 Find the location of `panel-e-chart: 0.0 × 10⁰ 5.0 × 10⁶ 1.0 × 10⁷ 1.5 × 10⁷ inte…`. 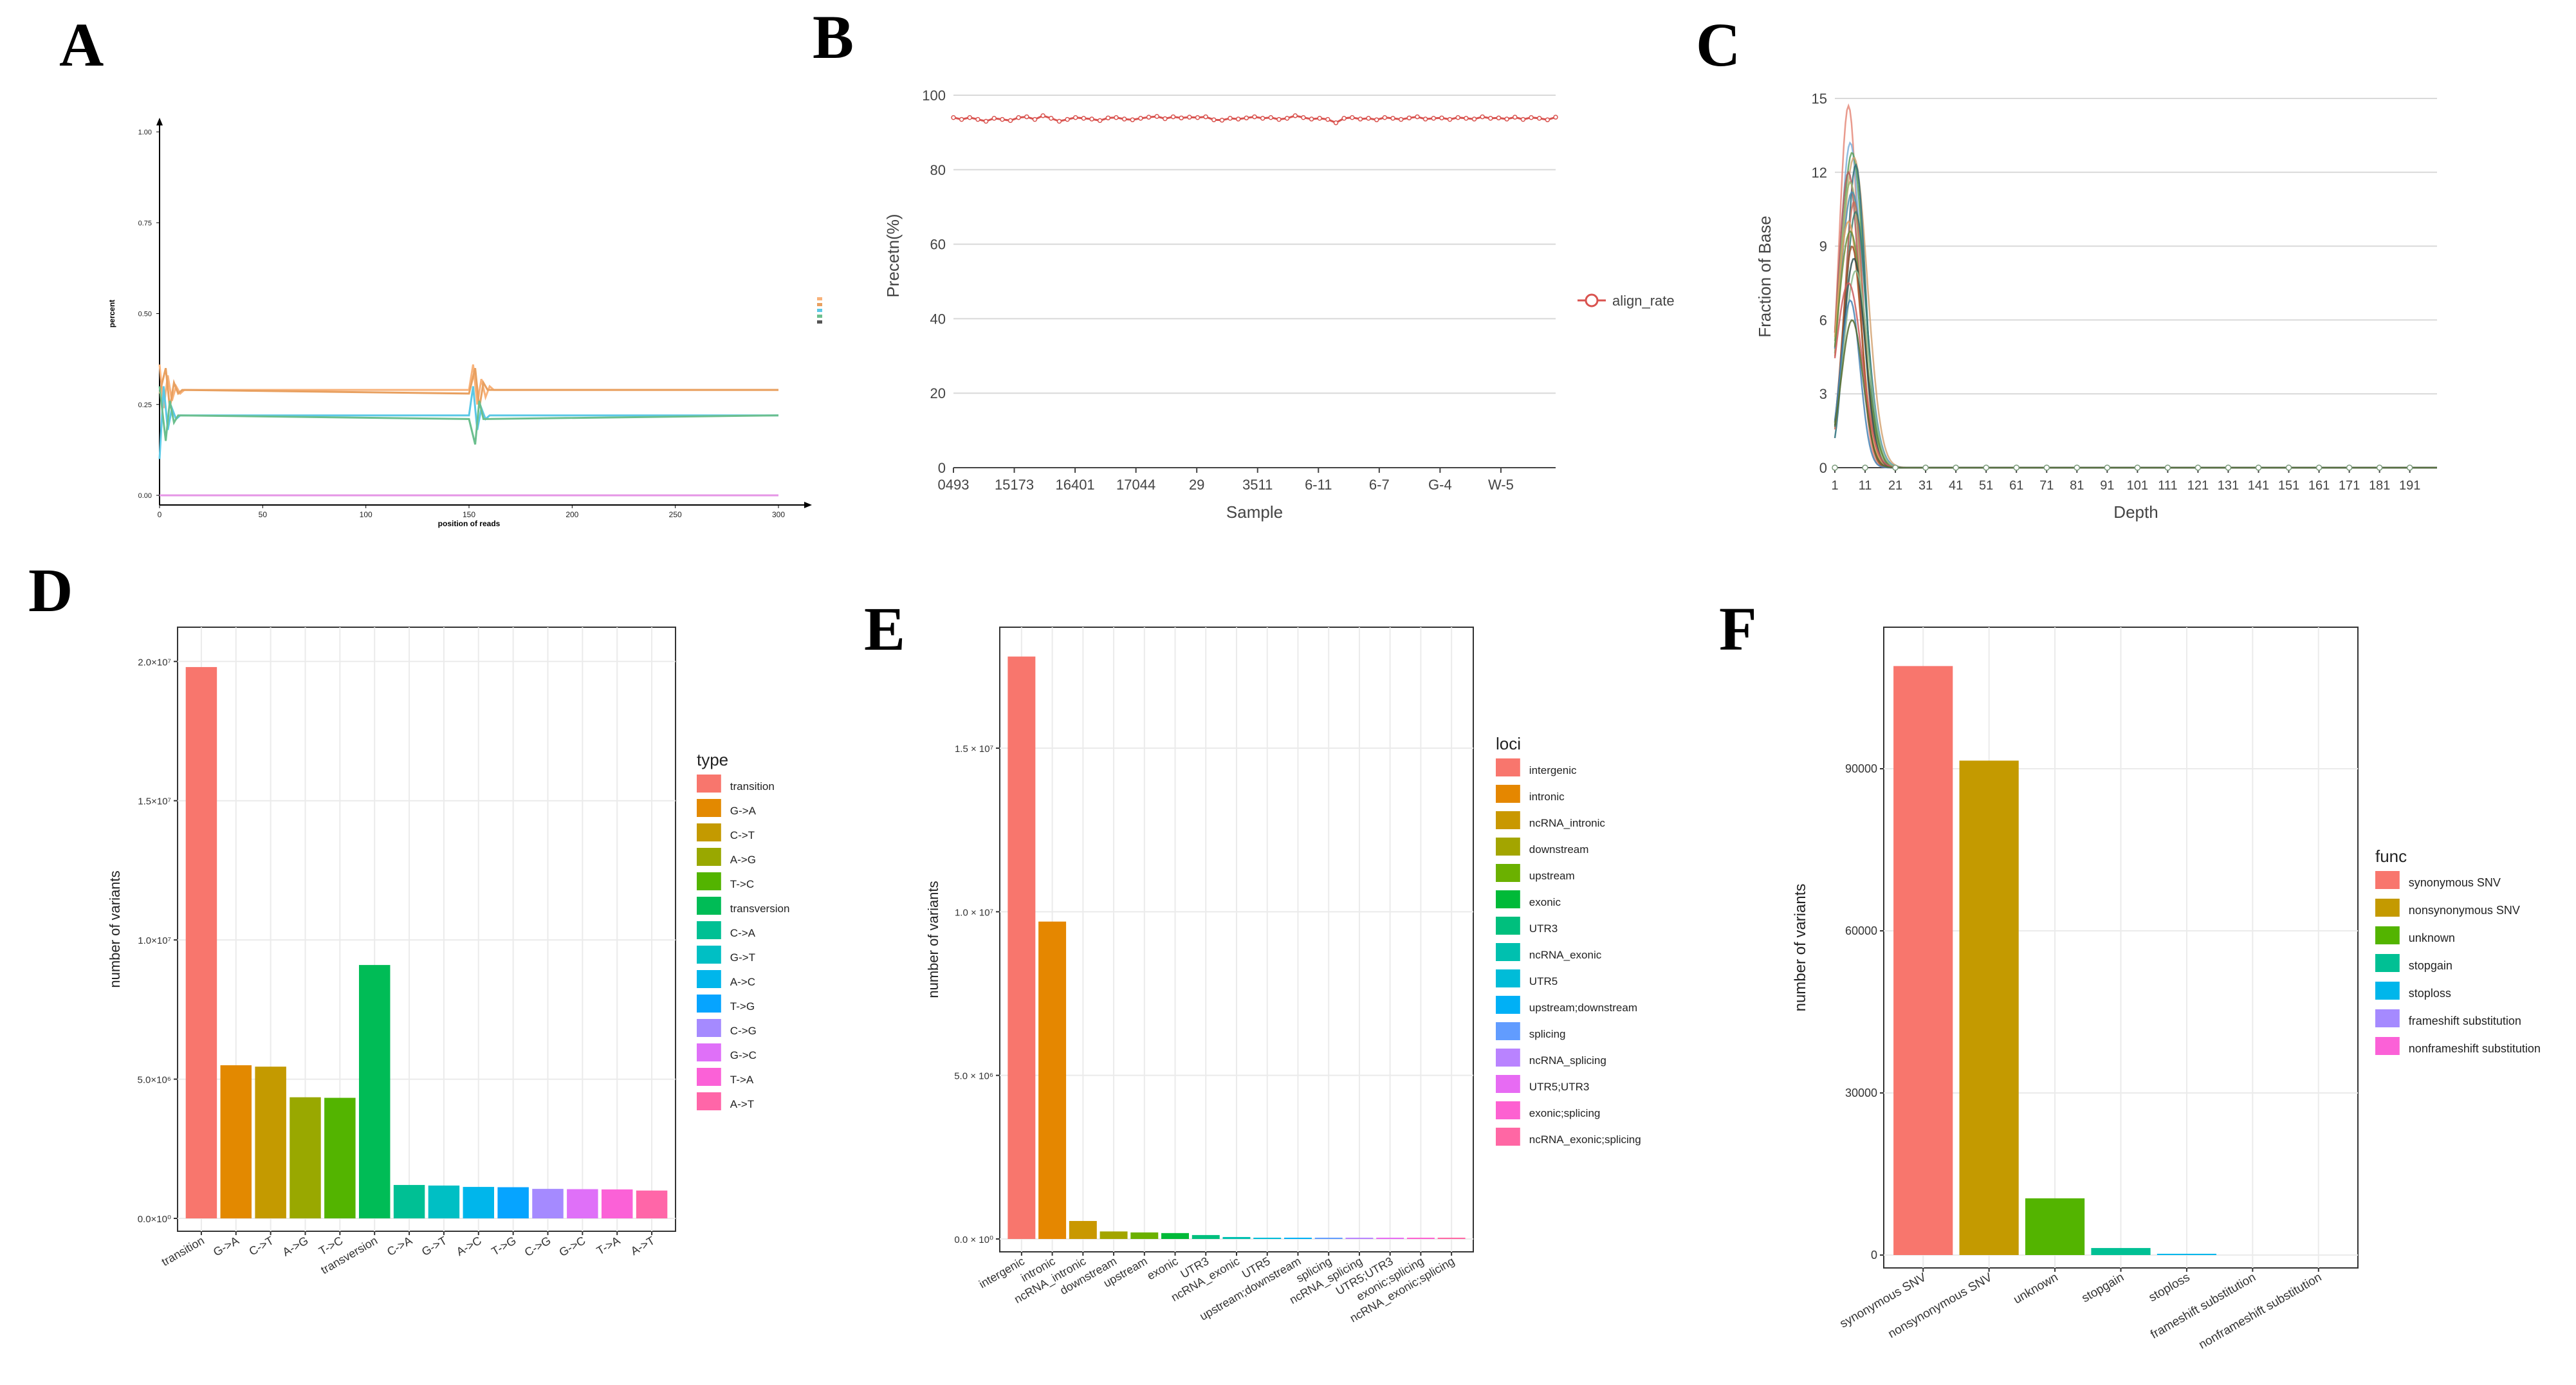

panel-e-chart: 0.0 × 10⁰ 5.0 × 10⁶ 1.0 × 10⁷ 1.5 × 10⁷ inte… is located at coordinates (1283, 976).